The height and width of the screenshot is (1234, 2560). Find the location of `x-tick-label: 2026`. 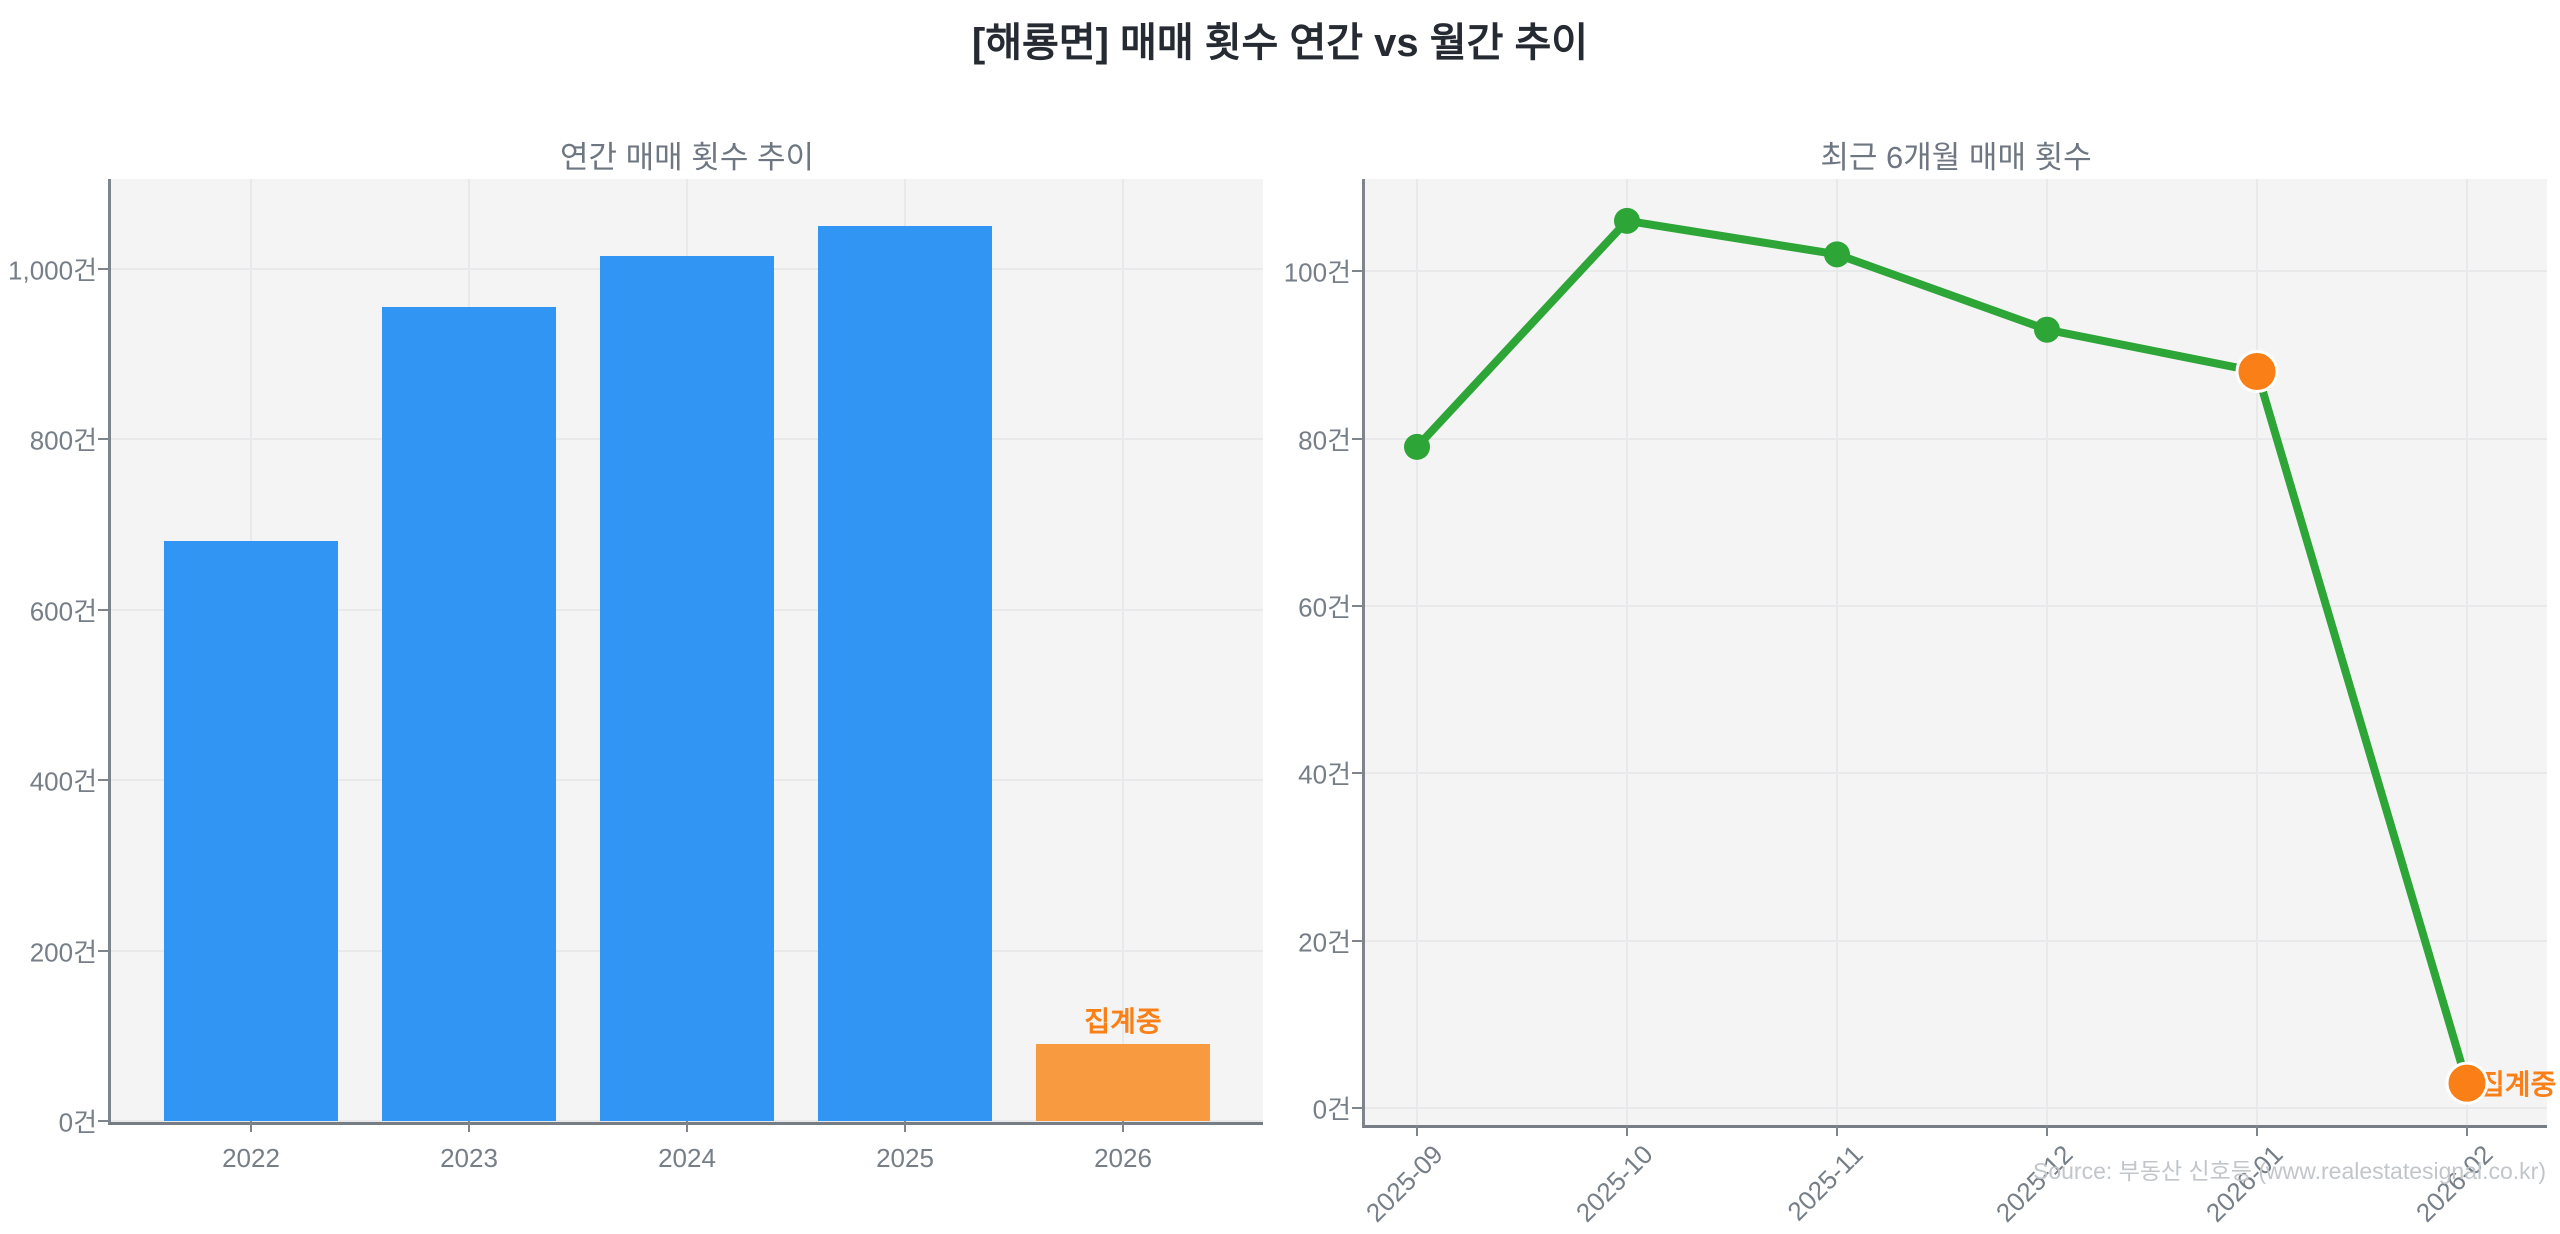

x-tick-label: 2026 is located at coordinates (1123, 1158).